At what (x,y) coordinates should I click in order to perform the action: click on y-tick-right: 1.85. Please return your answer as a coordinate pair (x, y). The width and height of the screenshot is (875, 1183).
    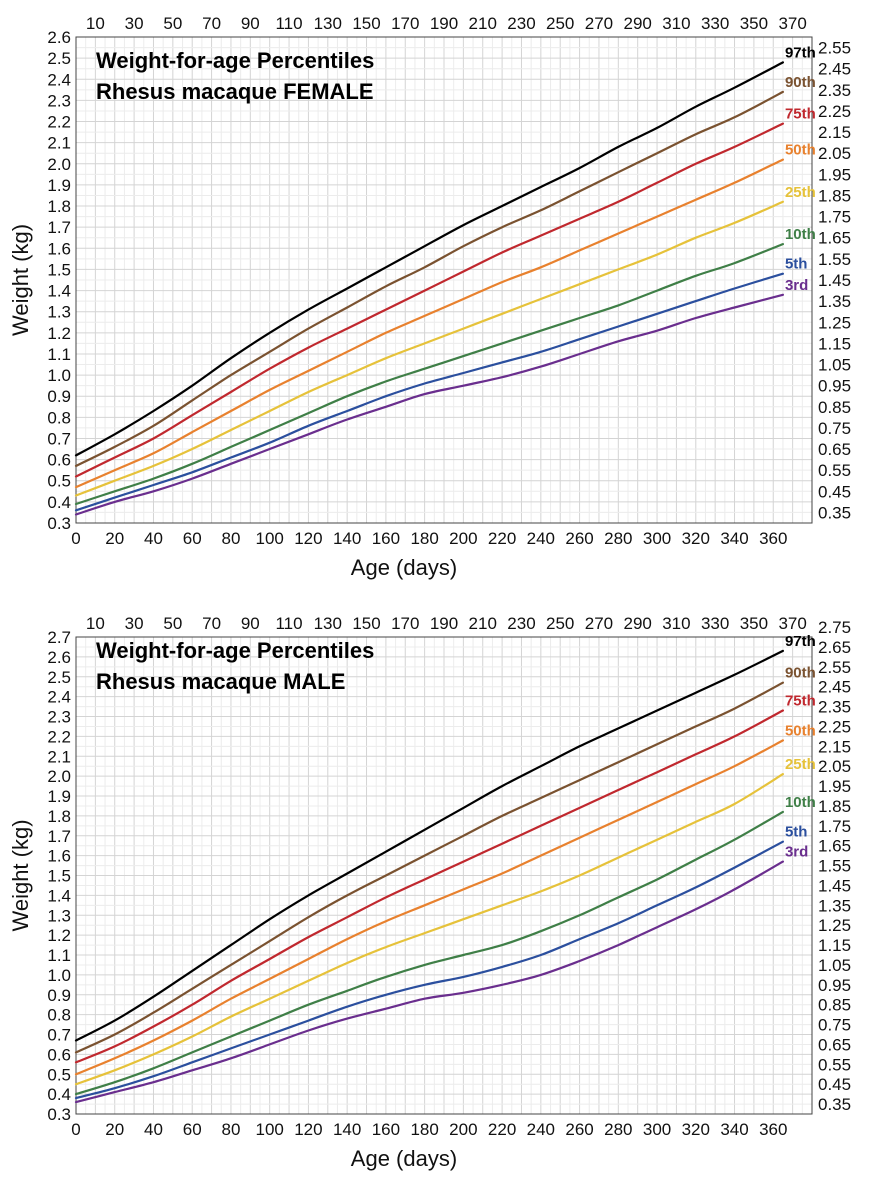
    Looking at the image, I should click on (834, 806).